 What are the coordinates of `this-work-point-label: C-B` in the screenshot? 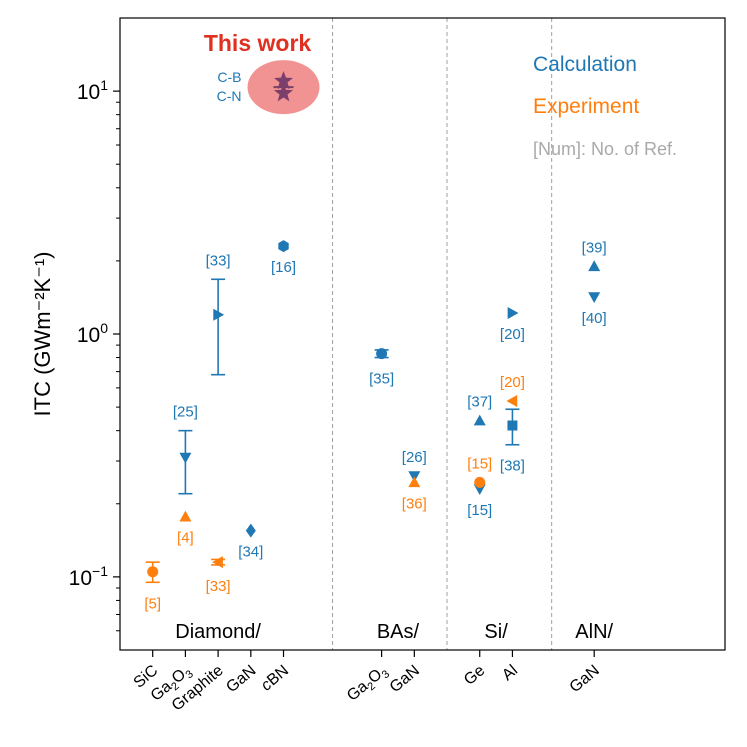 It's located at (229, 77).